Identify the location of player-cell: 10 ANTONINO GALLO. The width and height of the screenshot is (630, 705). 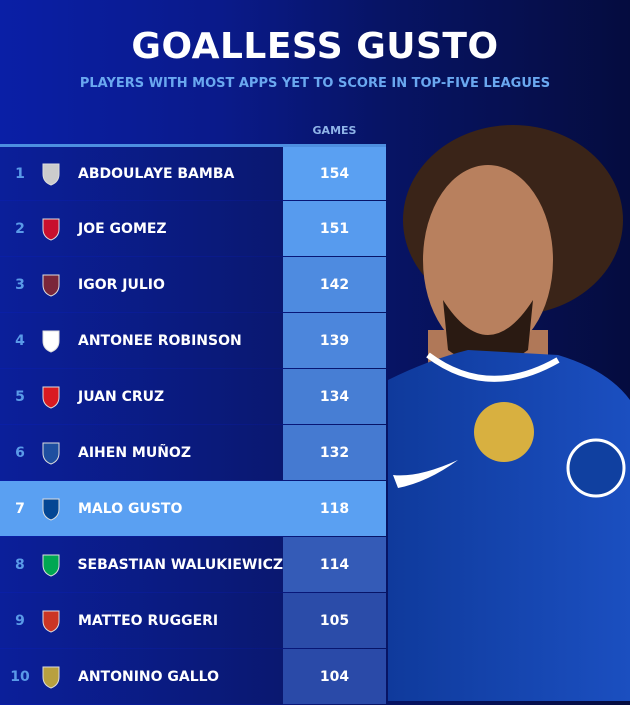
(141, 676).